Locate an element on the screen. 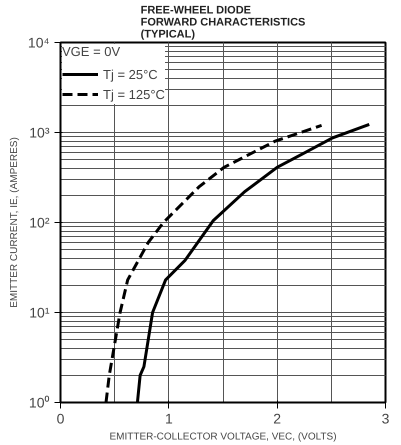  x-tick-label: 0 is located at coordinates (60, 418).